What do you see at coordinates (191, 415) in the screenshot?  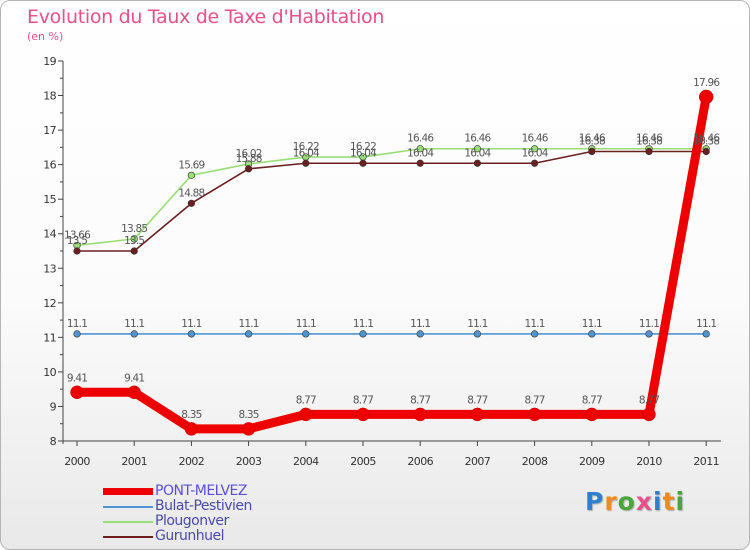 I see `data-label: 8.35` at bounding box center [191, 415].